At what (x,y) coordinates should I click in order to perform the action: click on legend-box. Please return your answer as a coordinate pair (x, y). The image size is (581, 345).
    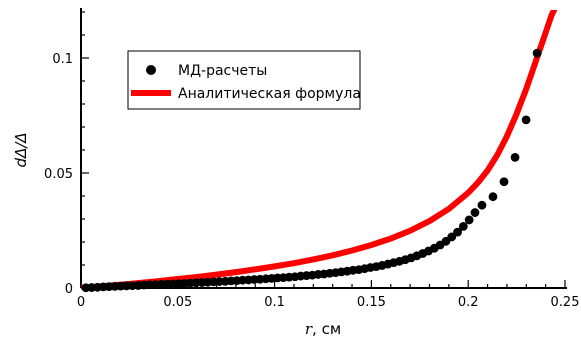
    Looking at the image, I should click on (244, 80).